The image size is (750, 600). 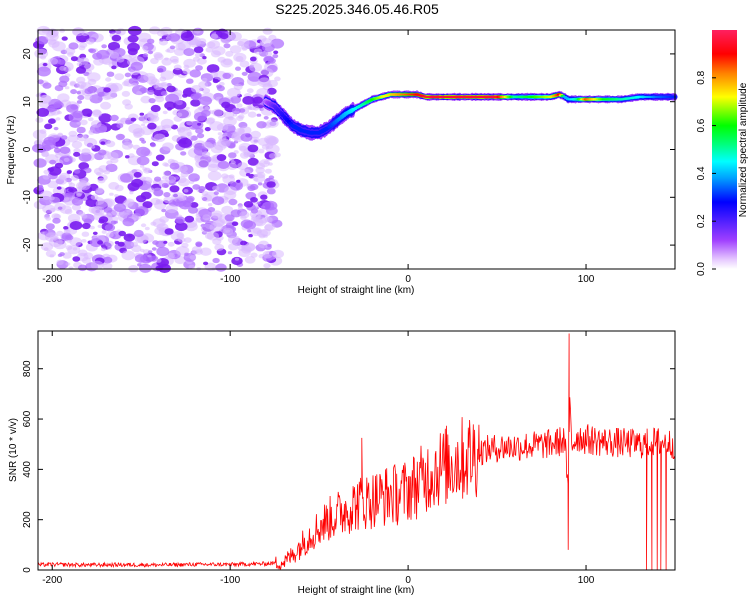 What do you see at coordinates (230, 580) in the screenshot?
I see `x-tick-label: -100` at bounding box center [230, 580].